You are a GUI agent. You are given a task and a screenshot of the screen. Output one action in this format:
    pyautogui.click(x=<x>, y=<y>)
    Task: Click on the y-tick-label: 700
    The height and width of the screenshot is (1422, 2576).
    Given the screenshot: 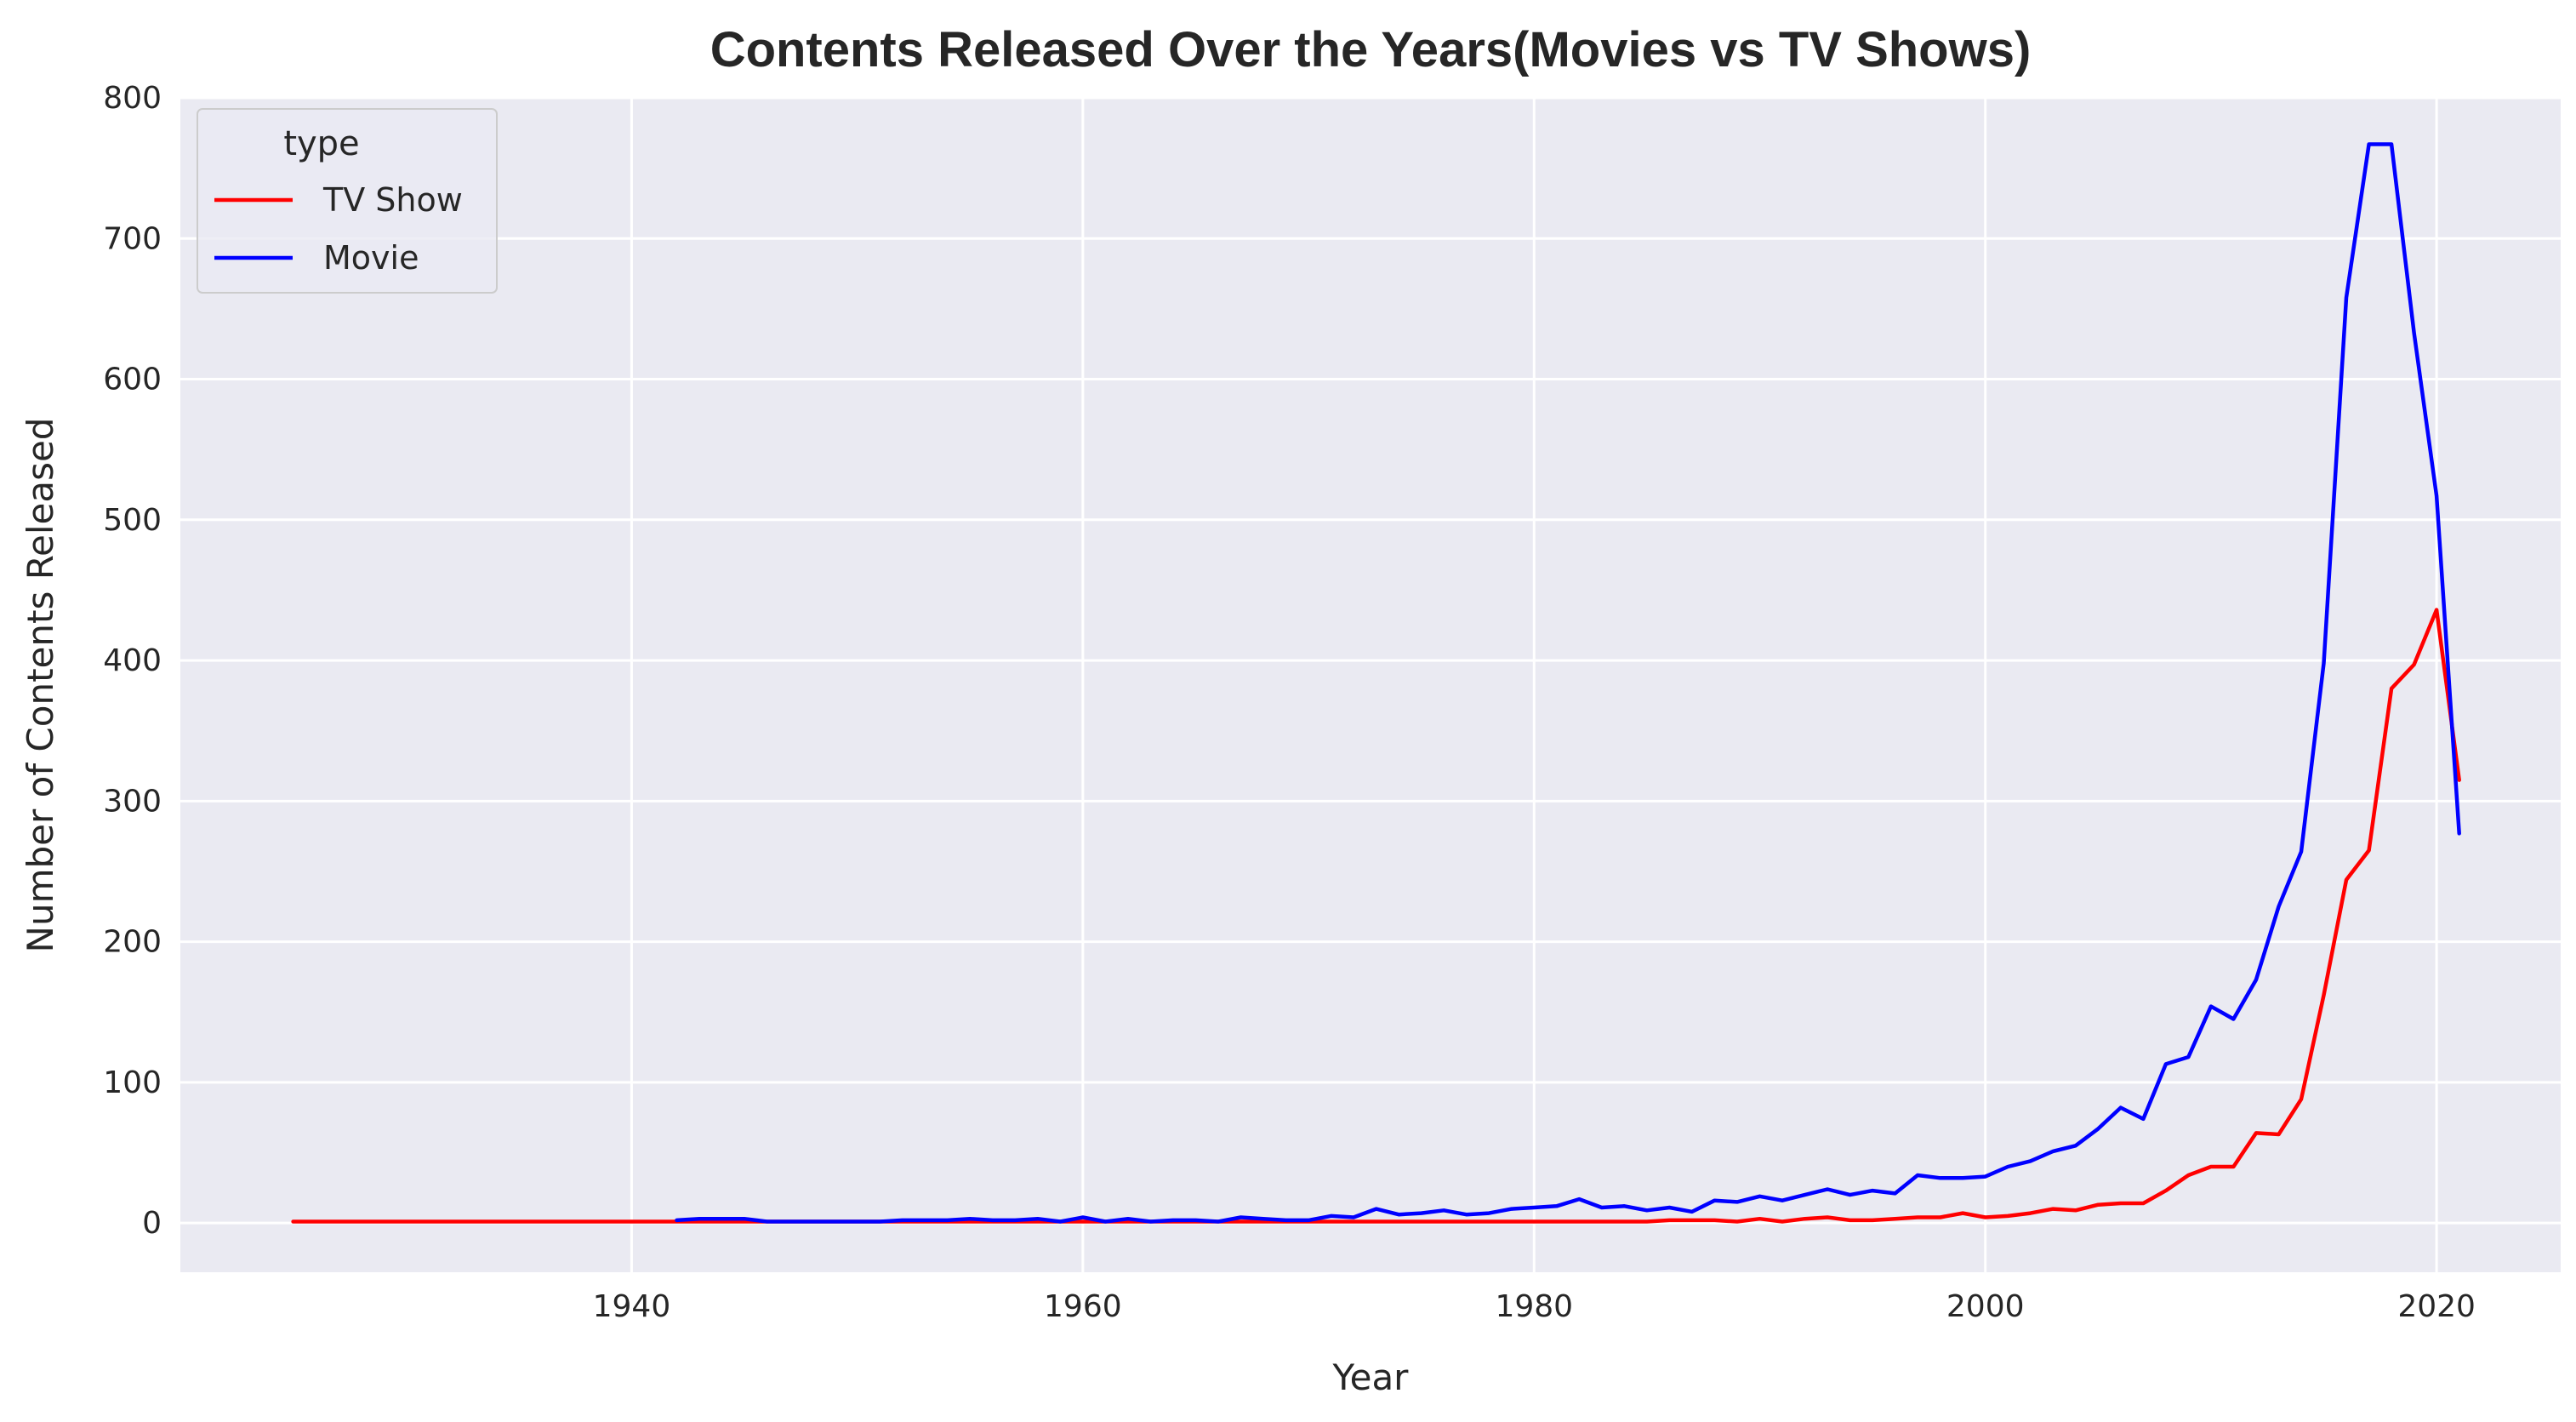 What is the action you would take?
    pyautogui.click(x=132, y=238)
    